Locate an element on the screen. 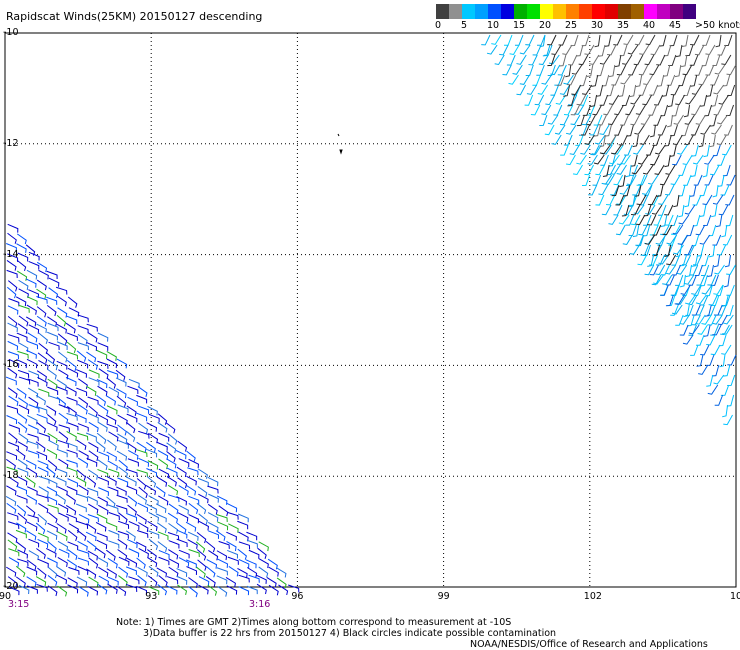  latitude-label: -14 is located at coordinates (11, 254).